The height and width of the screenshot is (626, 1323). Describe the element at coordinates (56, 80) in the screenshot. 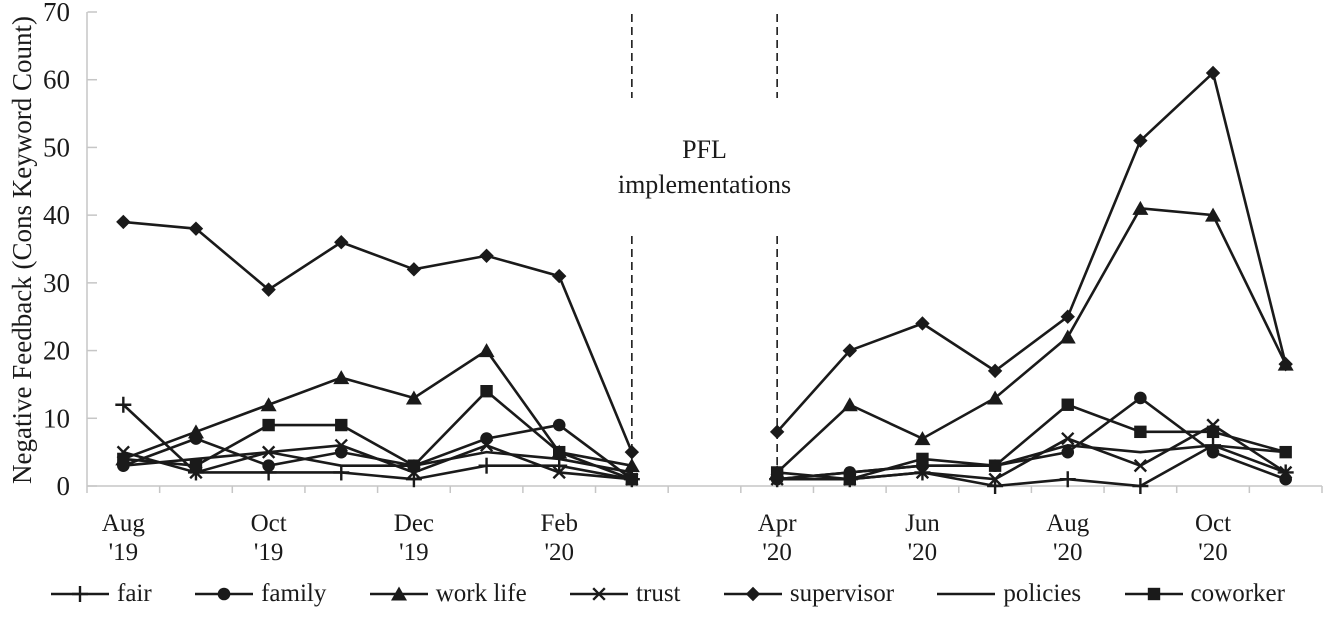

I see `y-tick-label: 60` at that location.